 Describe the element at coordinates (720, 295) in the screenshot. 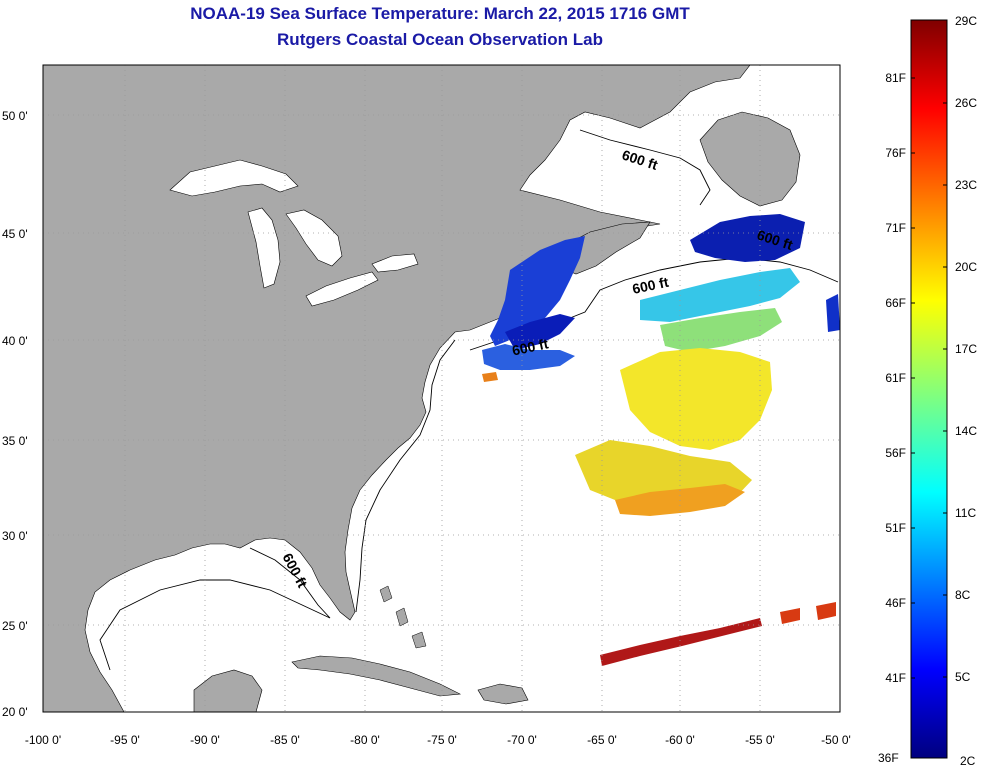

I see `sst-patch-cyan-band` at that location.